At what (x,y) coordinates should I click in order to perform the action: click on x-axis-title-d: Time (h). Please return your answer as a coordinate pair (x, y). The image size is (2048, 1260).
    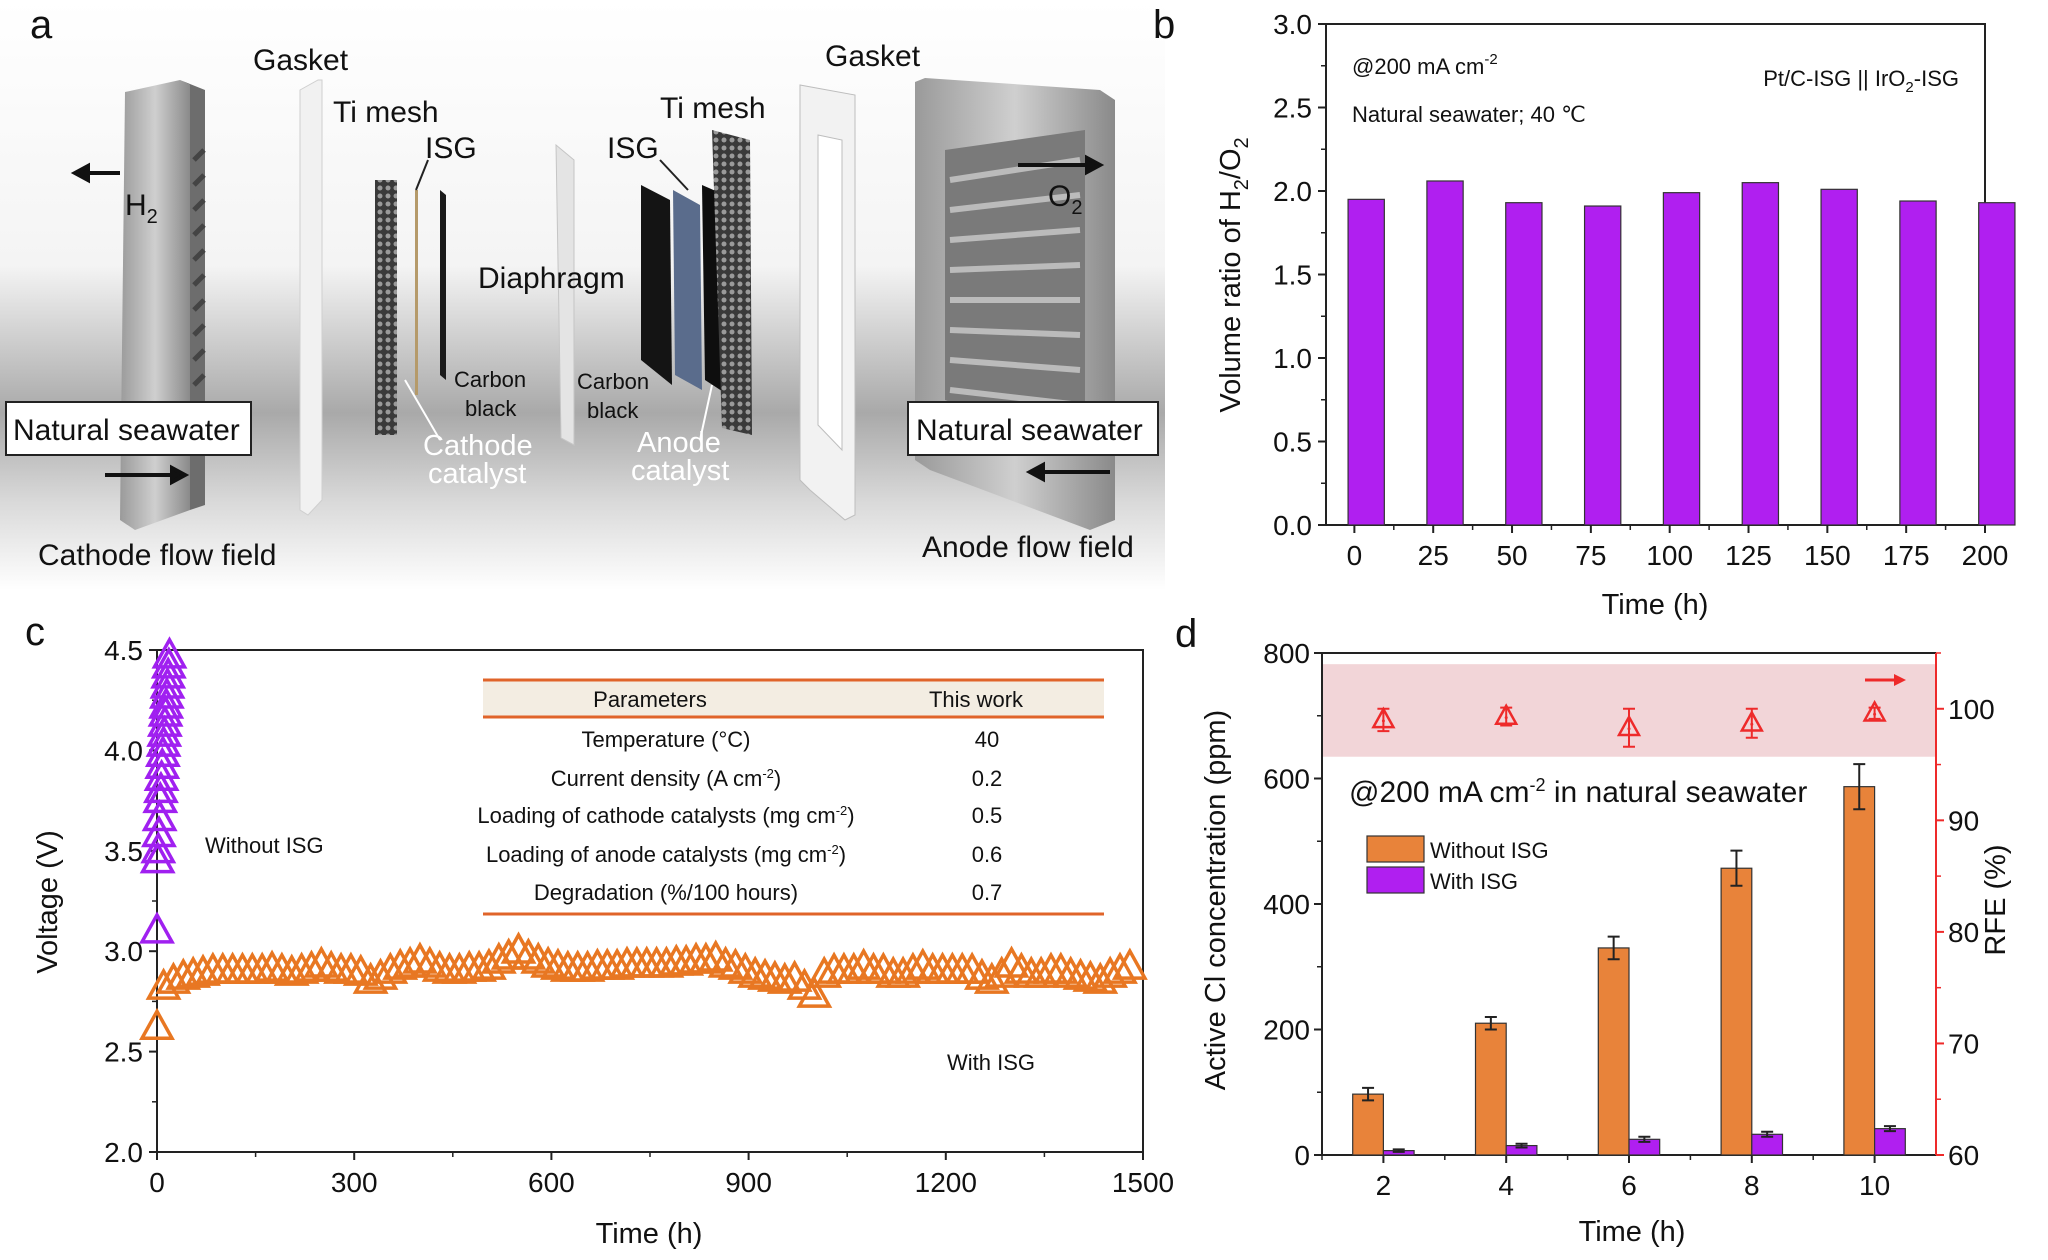
    Looking at the image, I should click on (1632, 1232).